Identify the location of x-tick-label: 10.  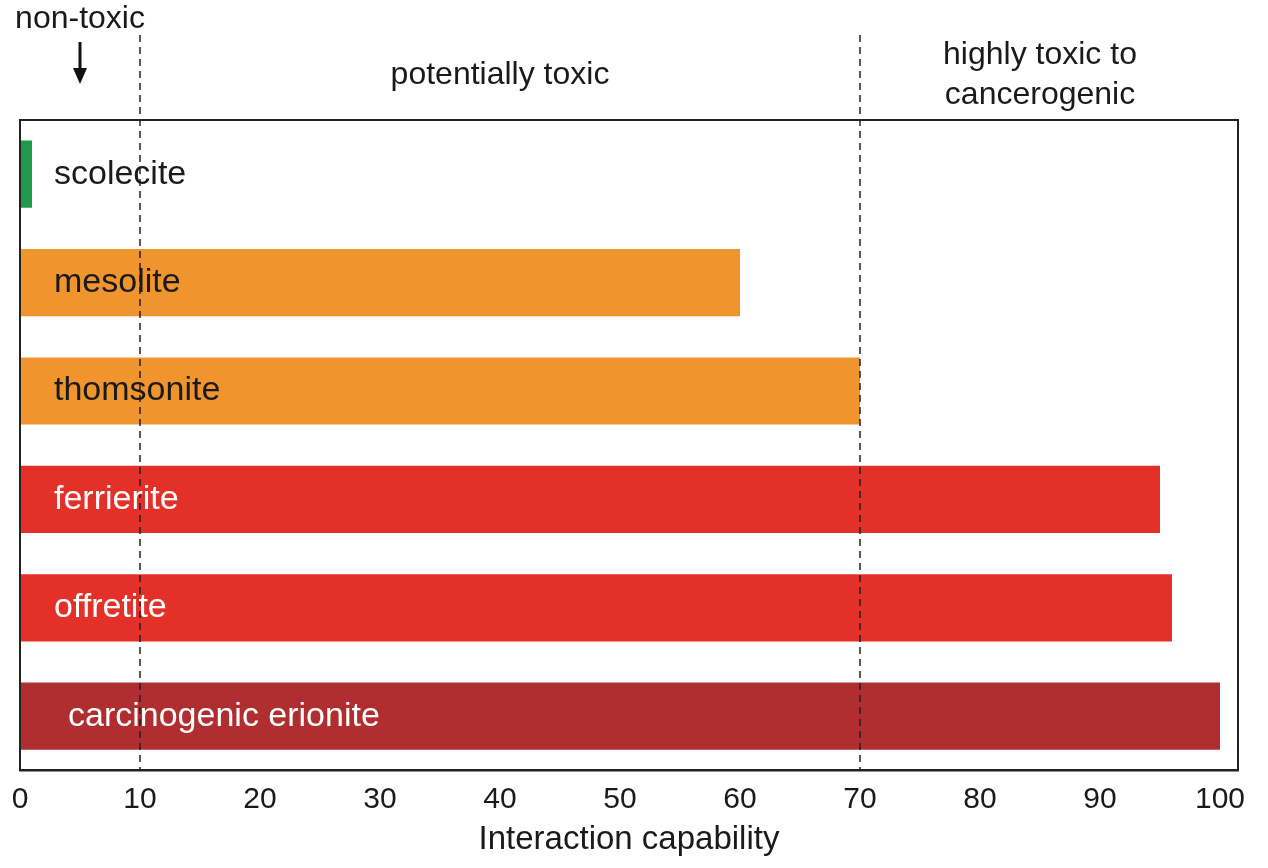
(140, 797).